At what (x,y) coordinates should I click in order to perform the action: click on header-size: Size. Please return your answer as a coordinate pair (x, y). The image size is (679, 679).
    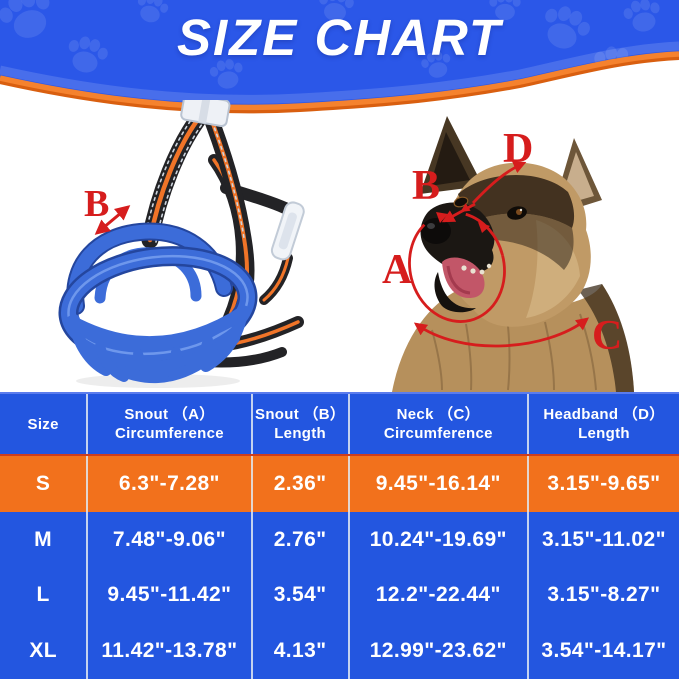
    Looking at the image, I should click on (44, 424).